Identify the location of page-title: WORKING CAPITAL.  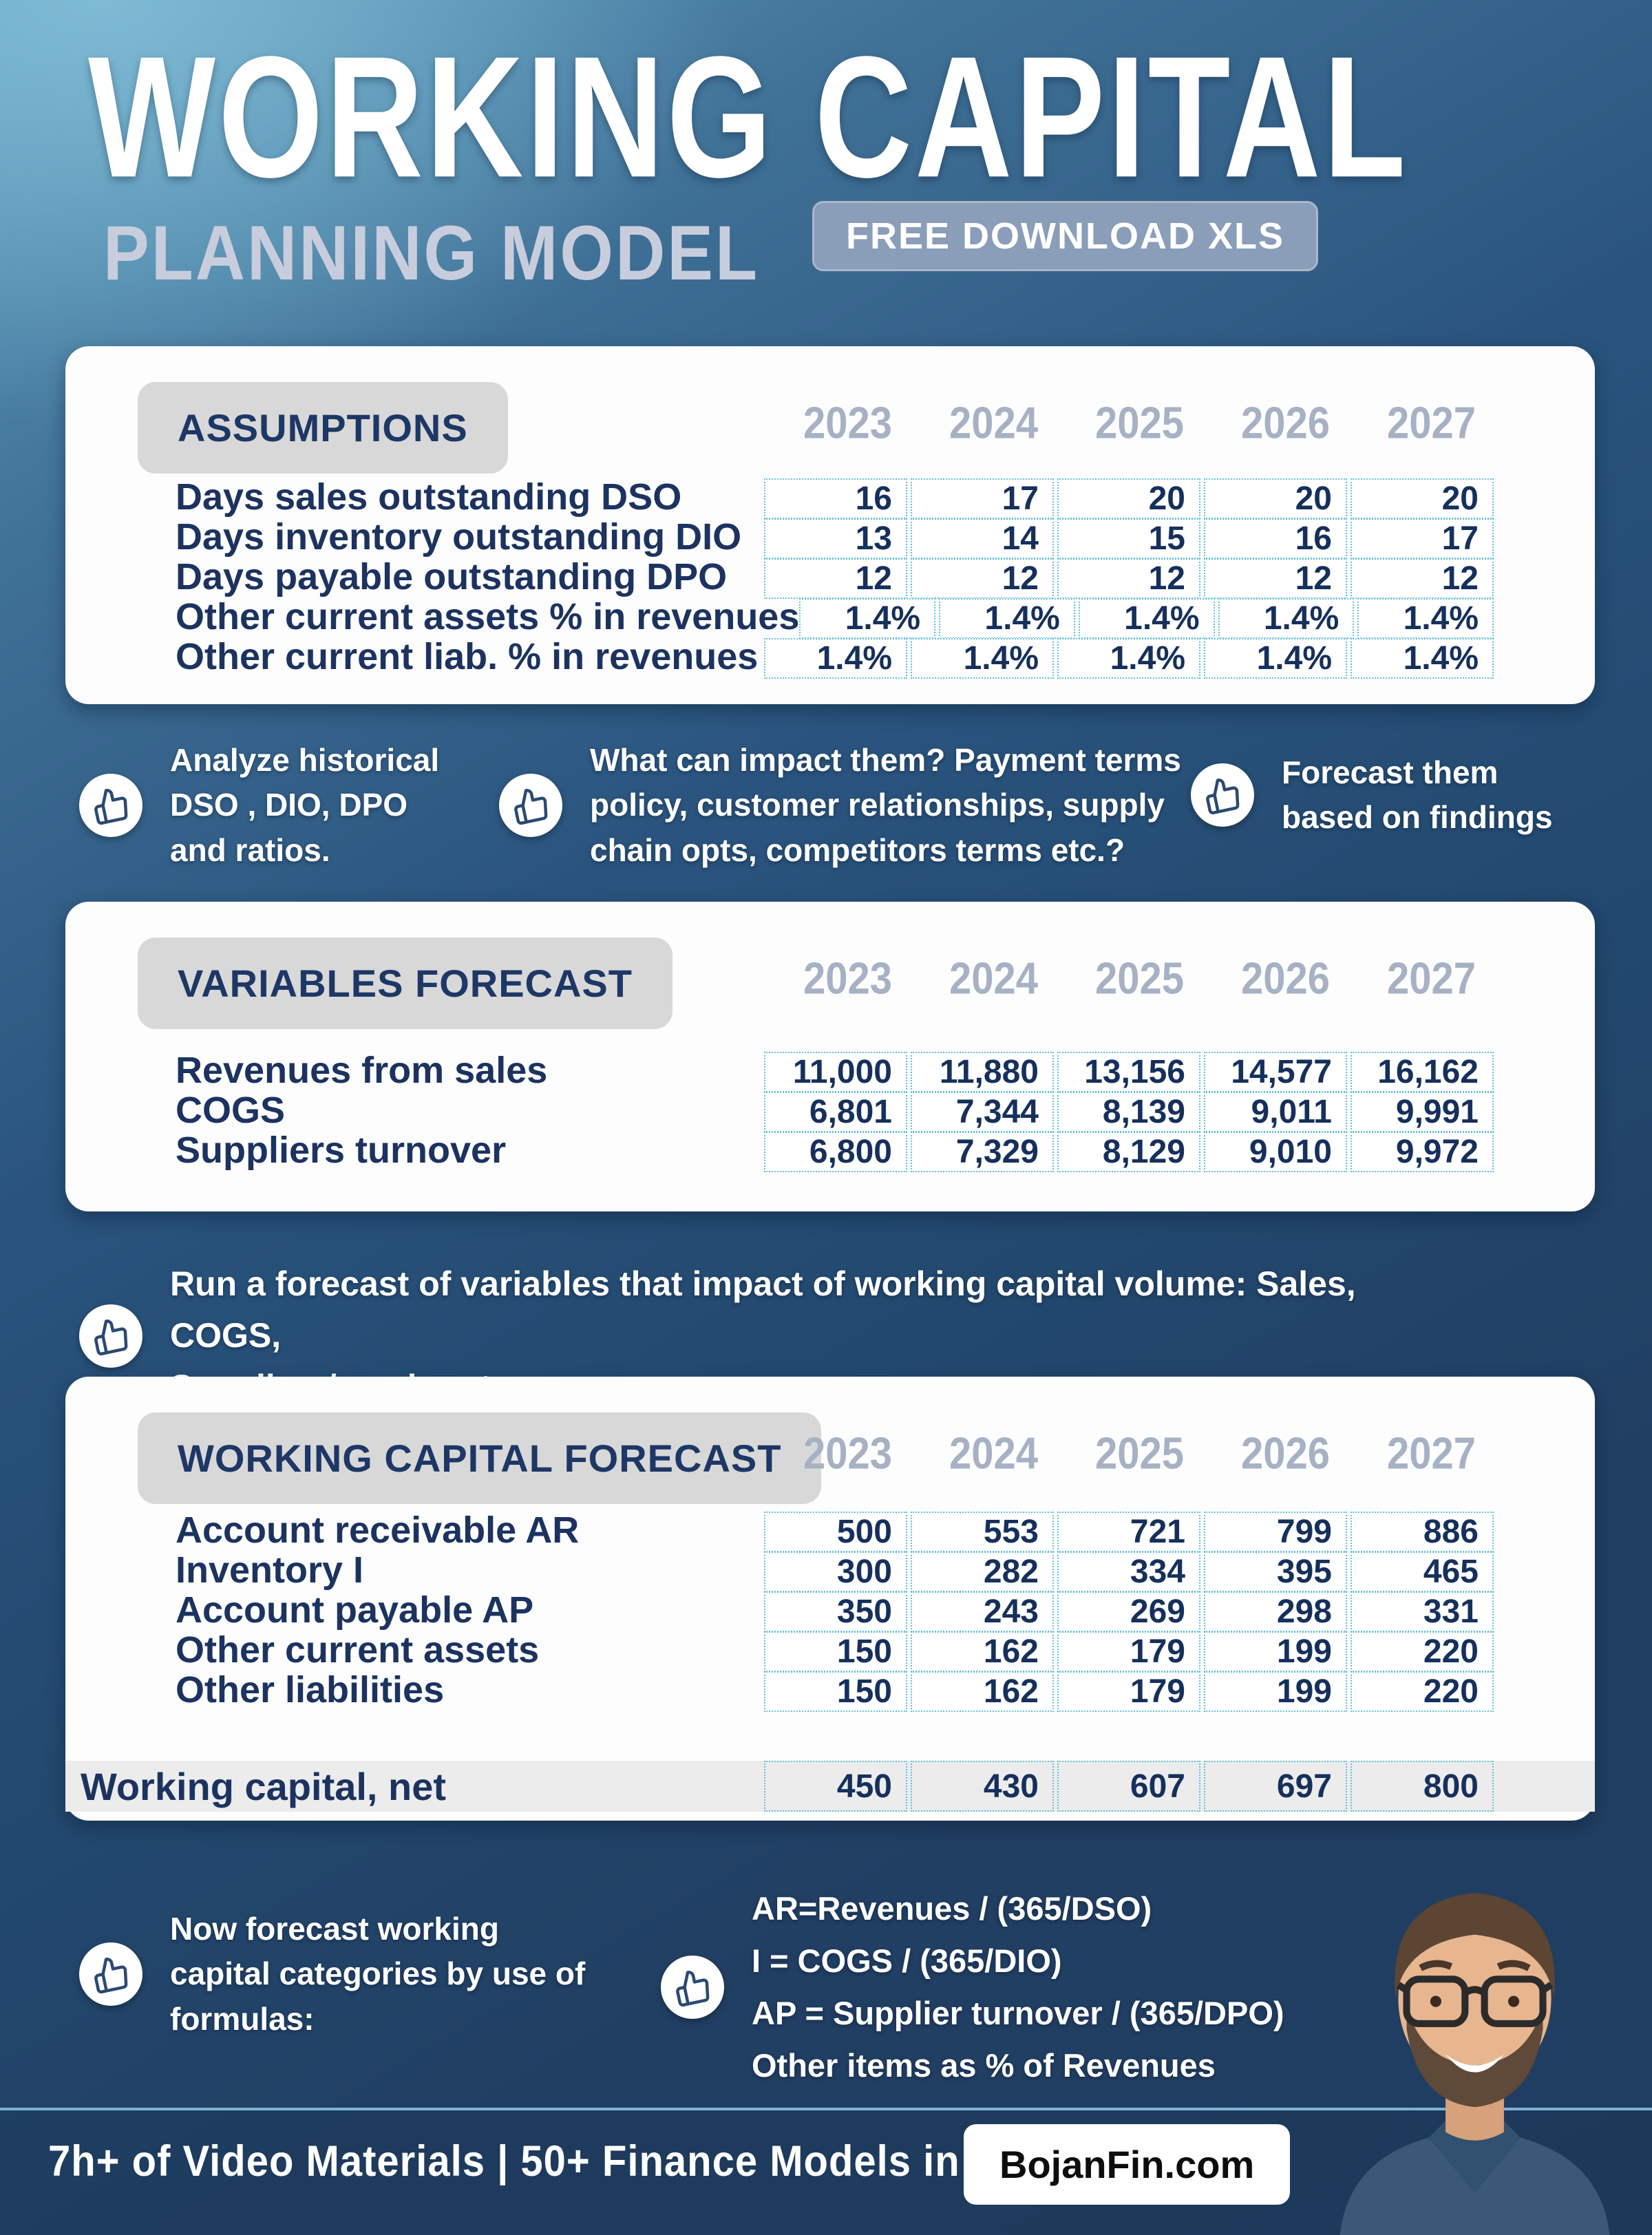
(748, 117).